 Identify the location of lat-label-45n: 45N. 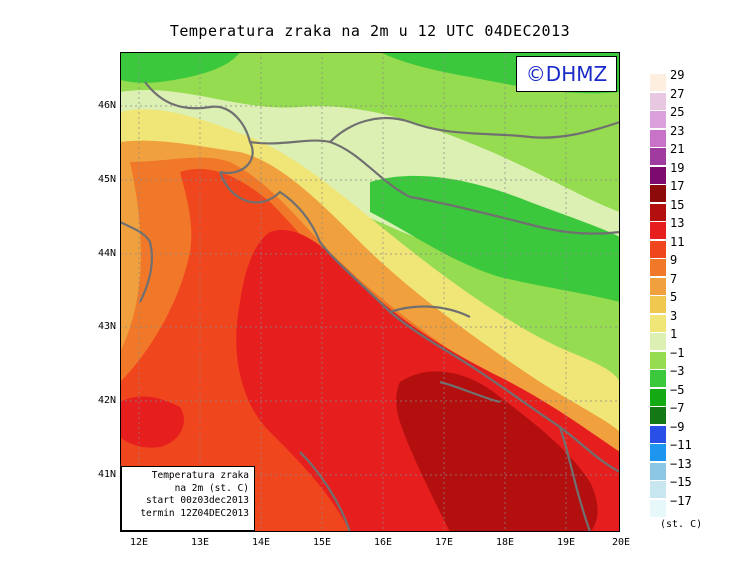
(106, 179).